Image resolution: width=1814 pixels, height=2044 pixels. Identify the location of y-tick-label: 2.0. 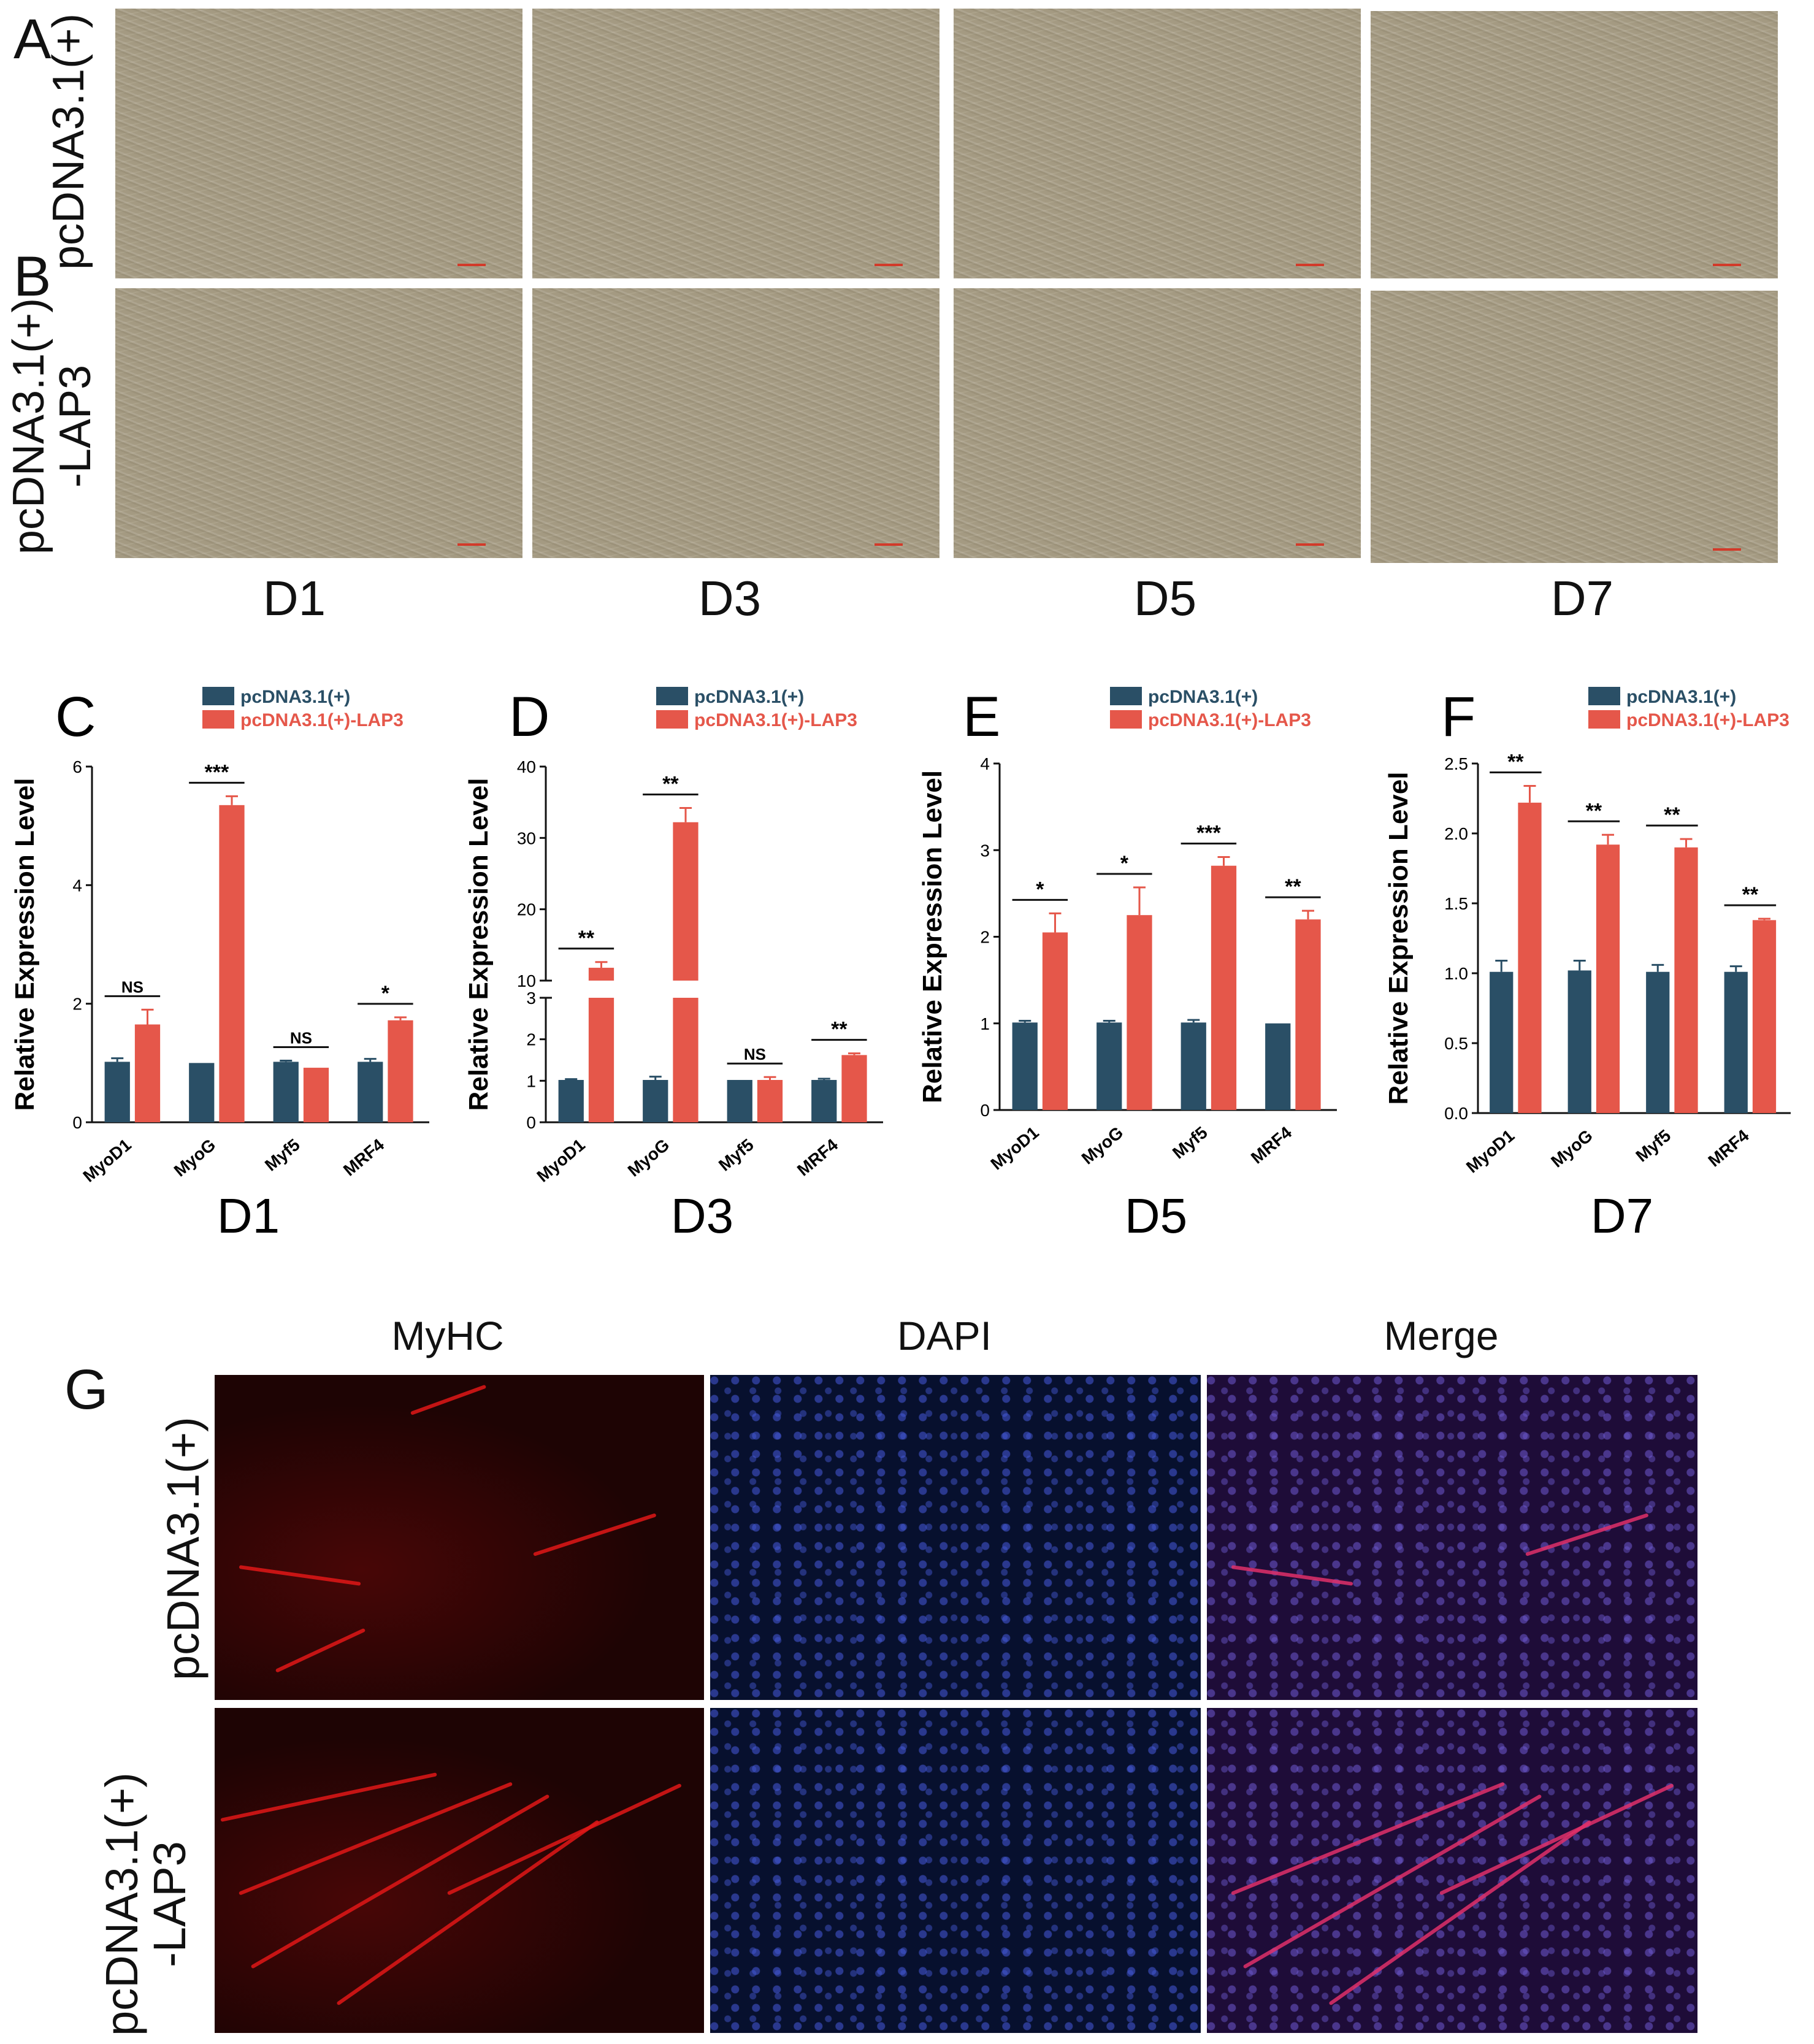
(1456, 833).